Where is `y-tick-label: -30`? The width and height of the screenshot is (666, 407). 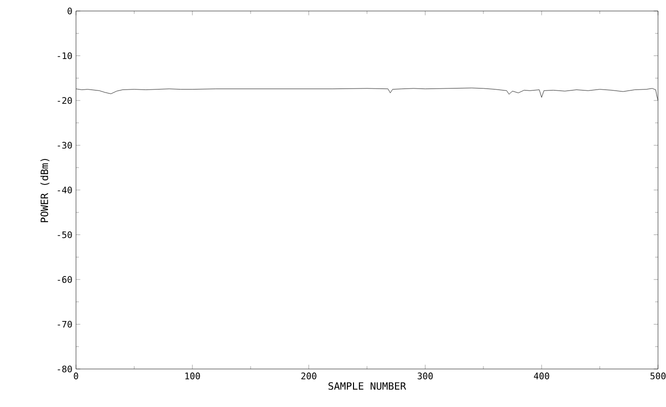
y-tick-label: -30 is located at coordinates (65, 145).